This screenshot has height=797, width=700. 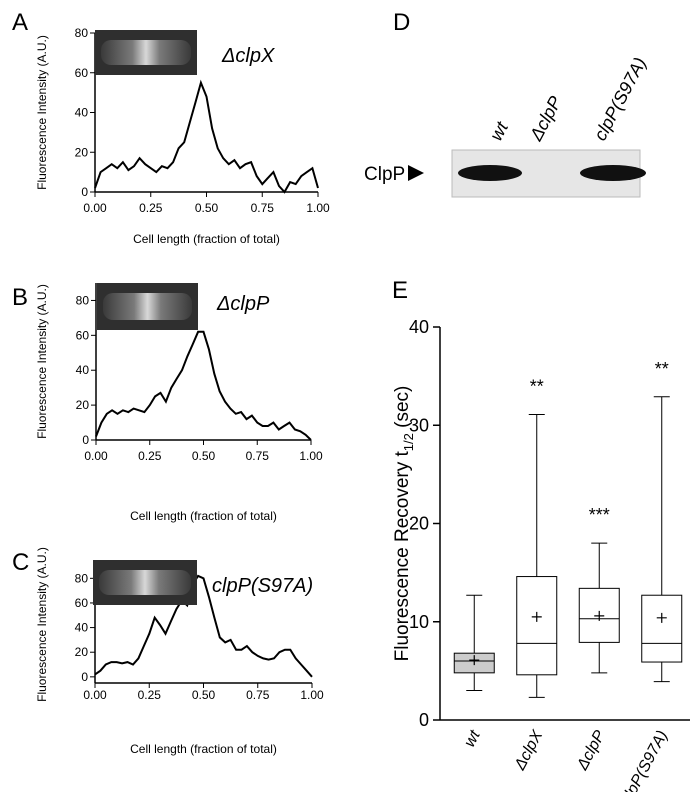 What do you see at coordinates (529, 750) in the screenshot?
I see `x-tick-label: ΔclpX` at bounding box center [529, 750].